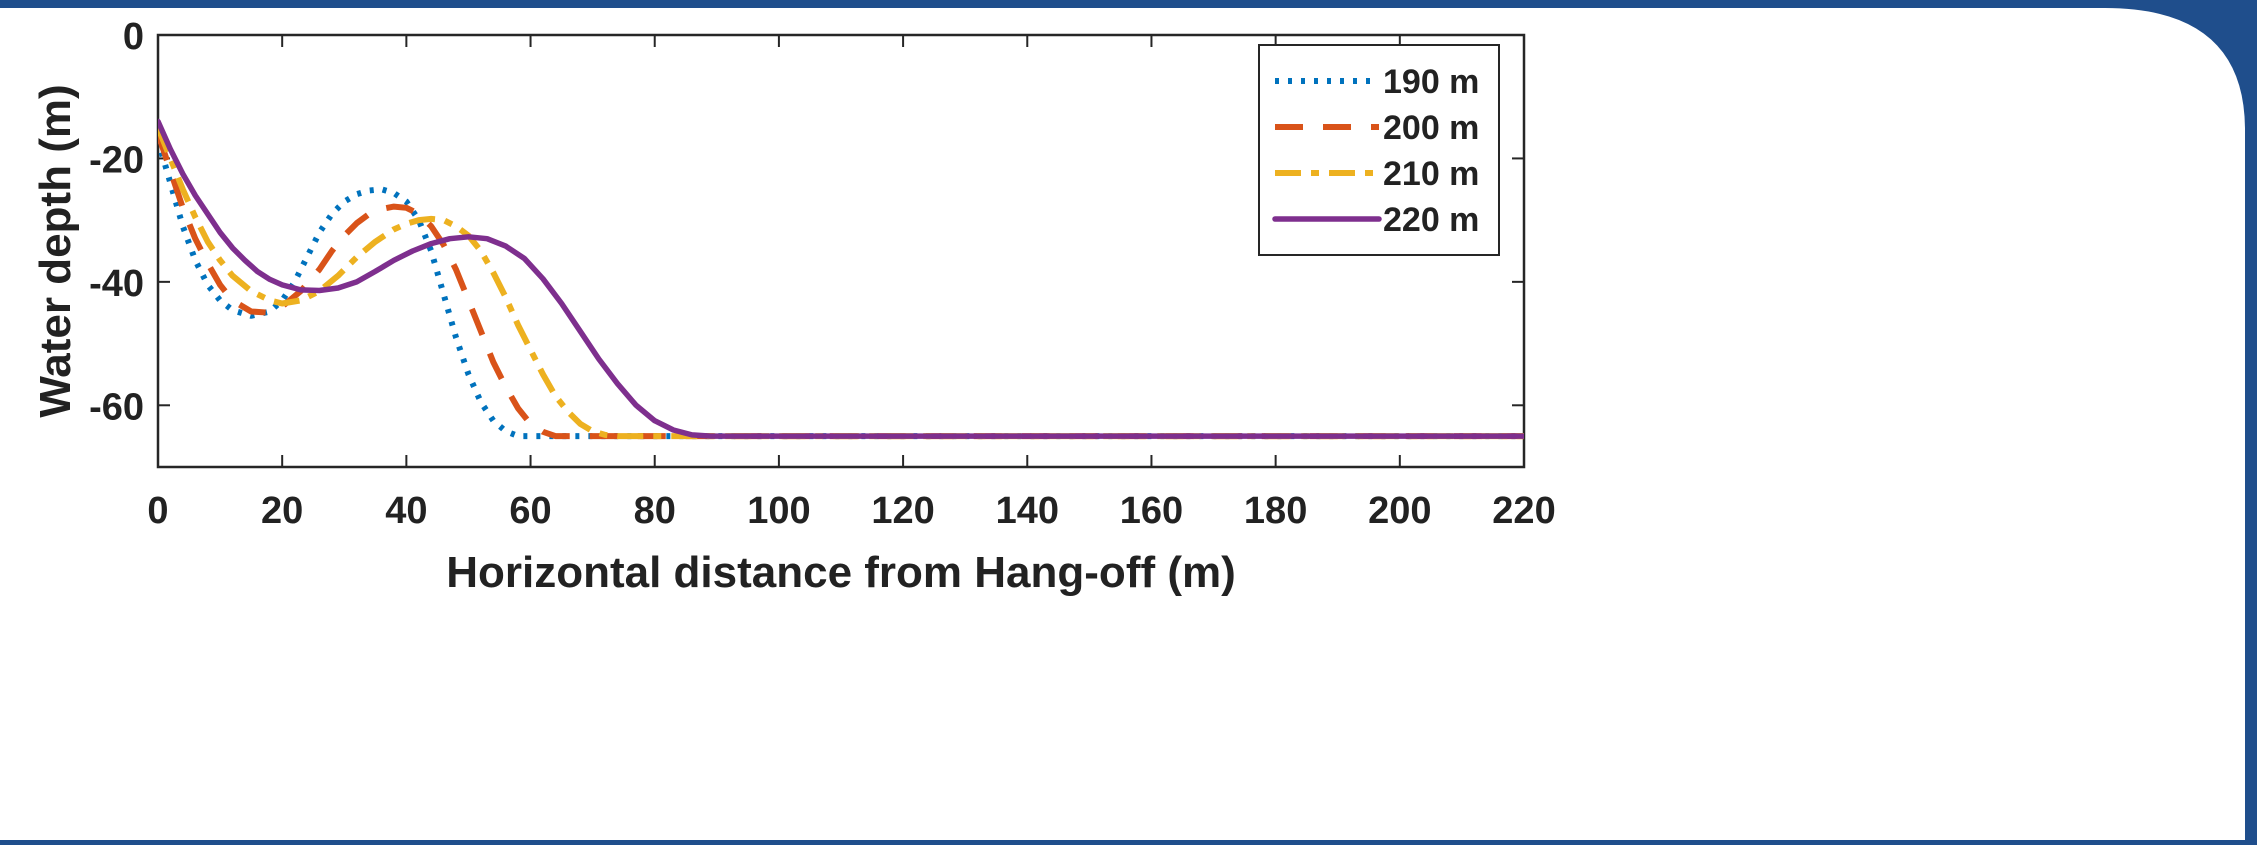 The image size is (2257, 845). What do you see at coordinates (133, 37) in the screenshot?
I see `y-tick-label: 0` at bounding box center [133, 37].